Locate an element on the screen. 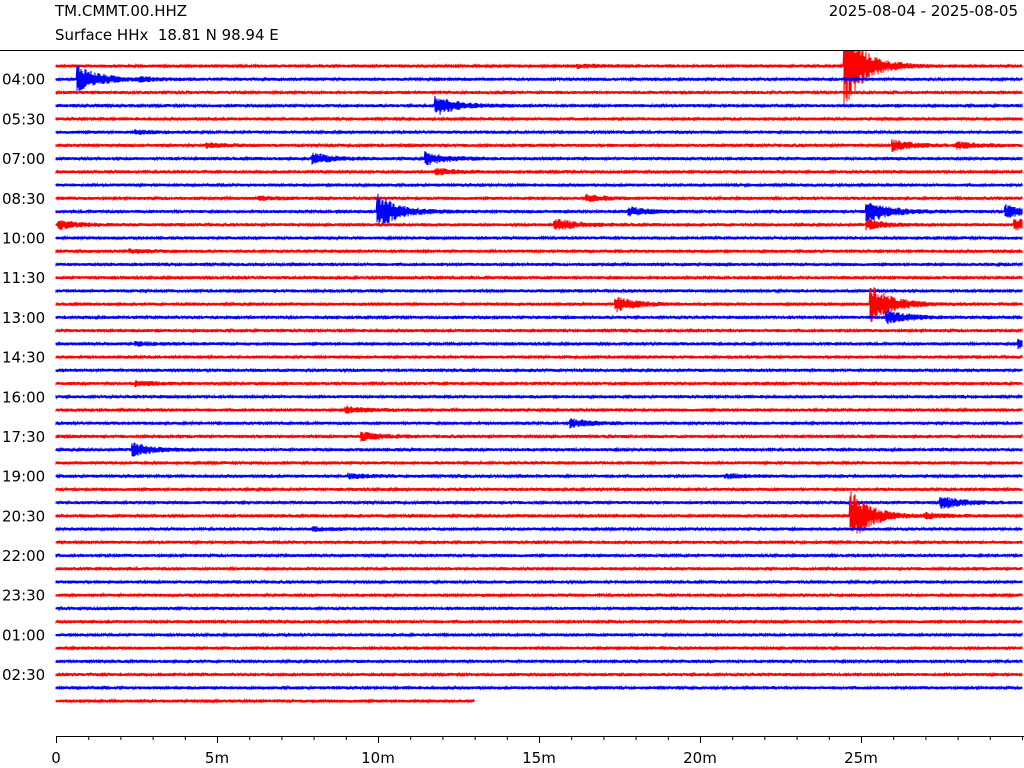 This screenshot has width=1024, height=768. x-tick-label: 15m is located at coordinates (539, 758).